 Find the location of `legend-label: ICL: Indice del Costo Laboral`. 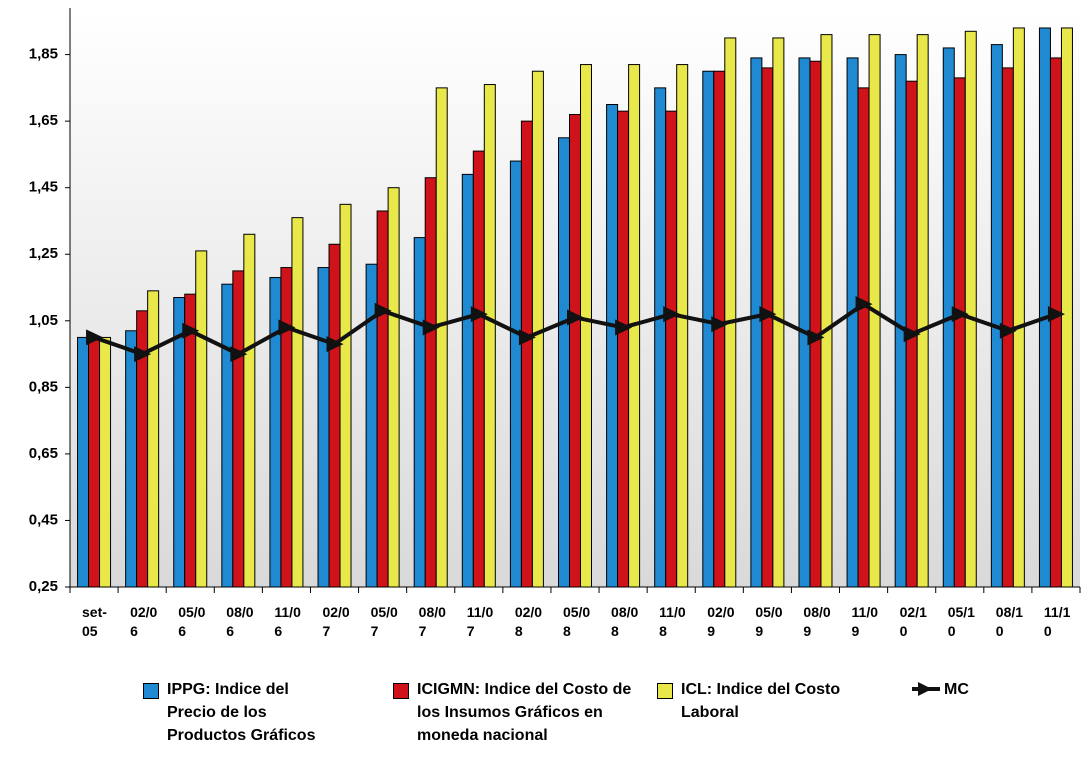

legend-label: ICL: Indice del Costo Laboral is located at coordinates (761, 701).